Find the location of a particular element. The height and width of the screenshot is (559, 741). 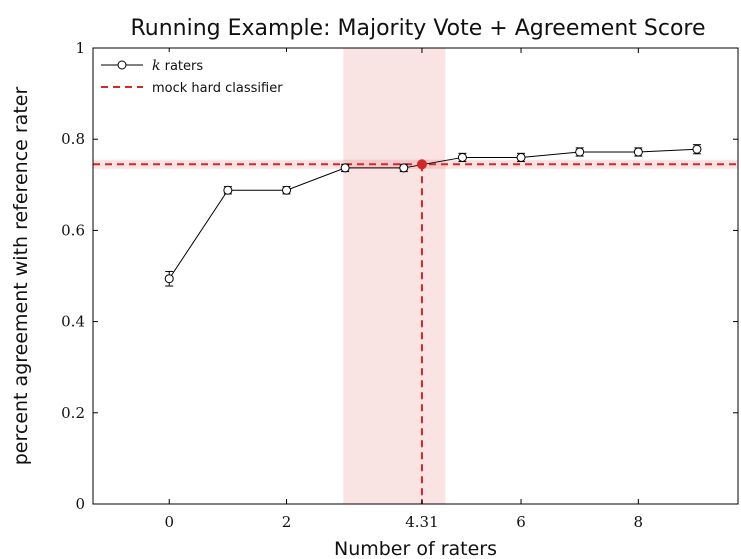

legend-box is located at coordinates (216, 75).